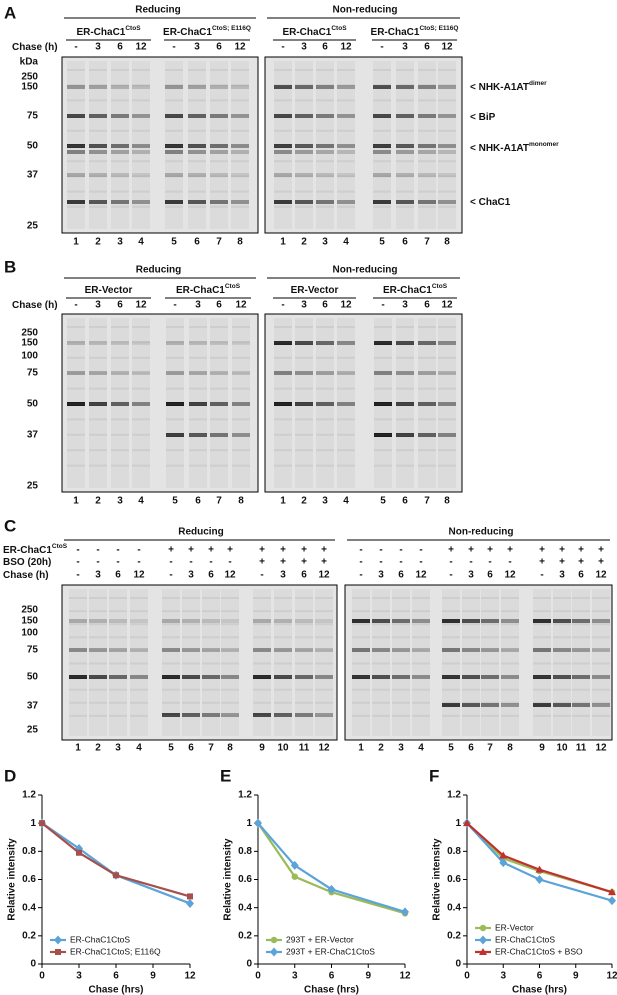 Image resolution: width=617 pixels, height=995 pixels. I want to click on y-tick-label: 0.2, so click(29, 935).